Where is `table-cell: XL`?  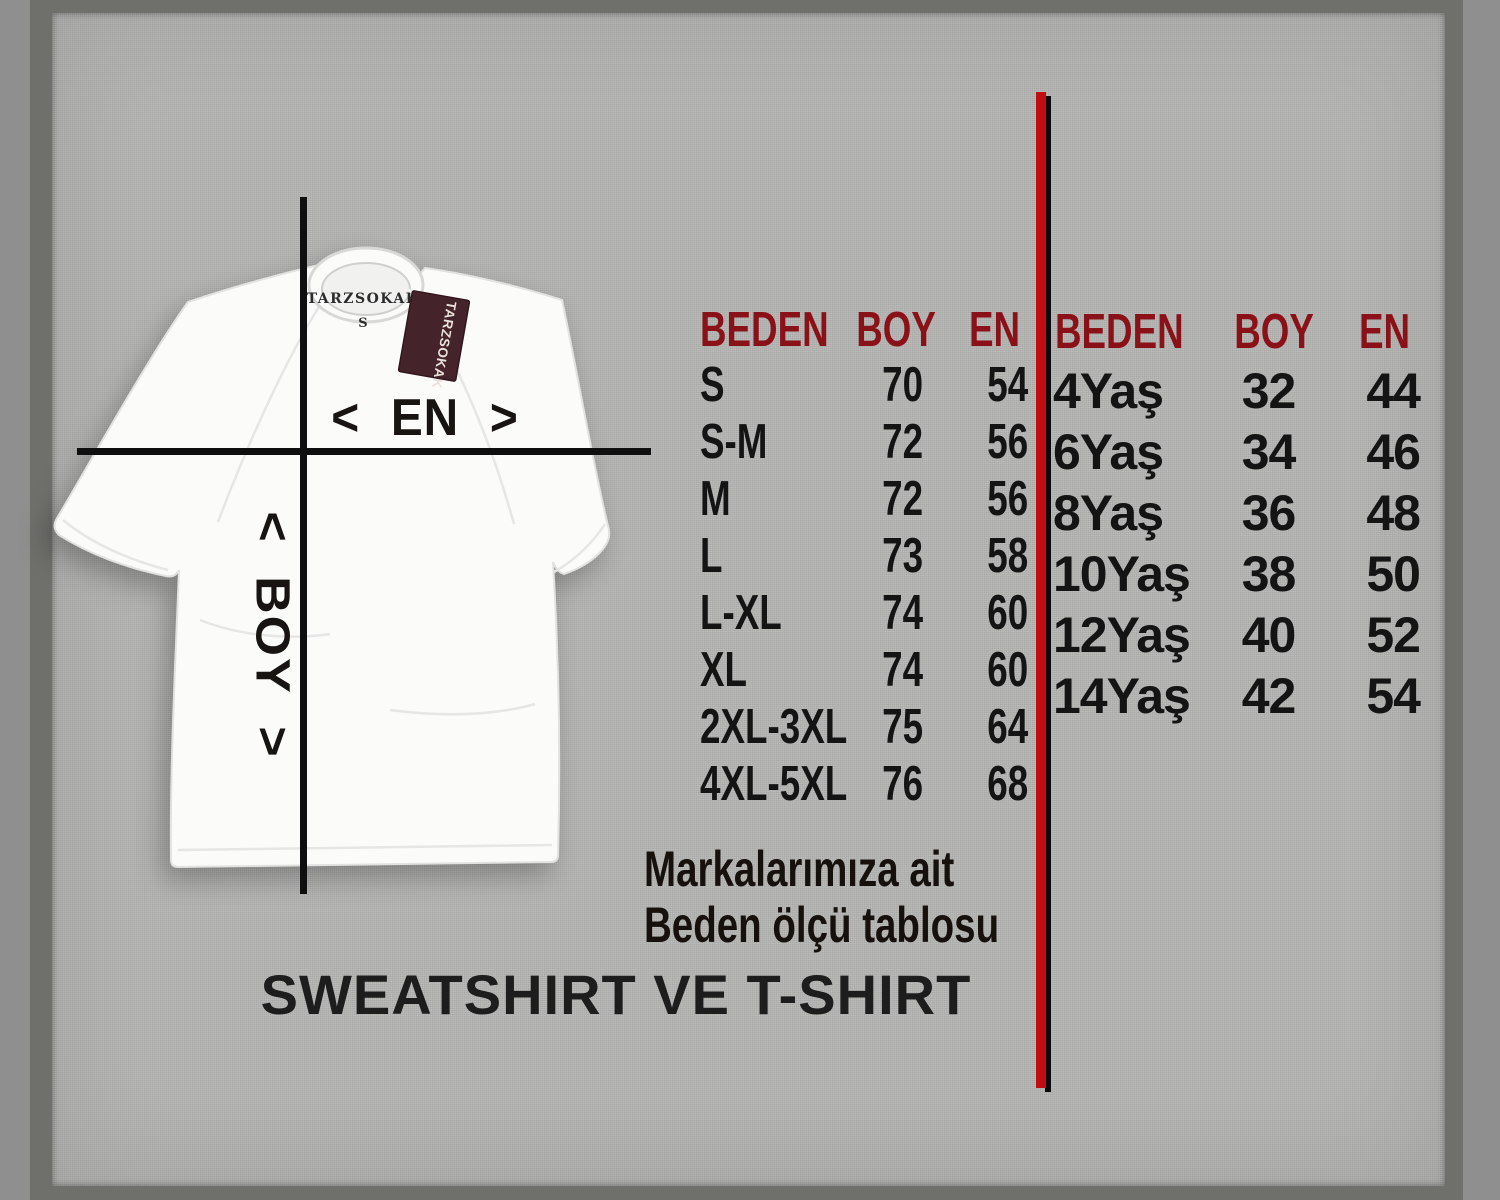
table-cell: XL is located at coordinates (724, 670).